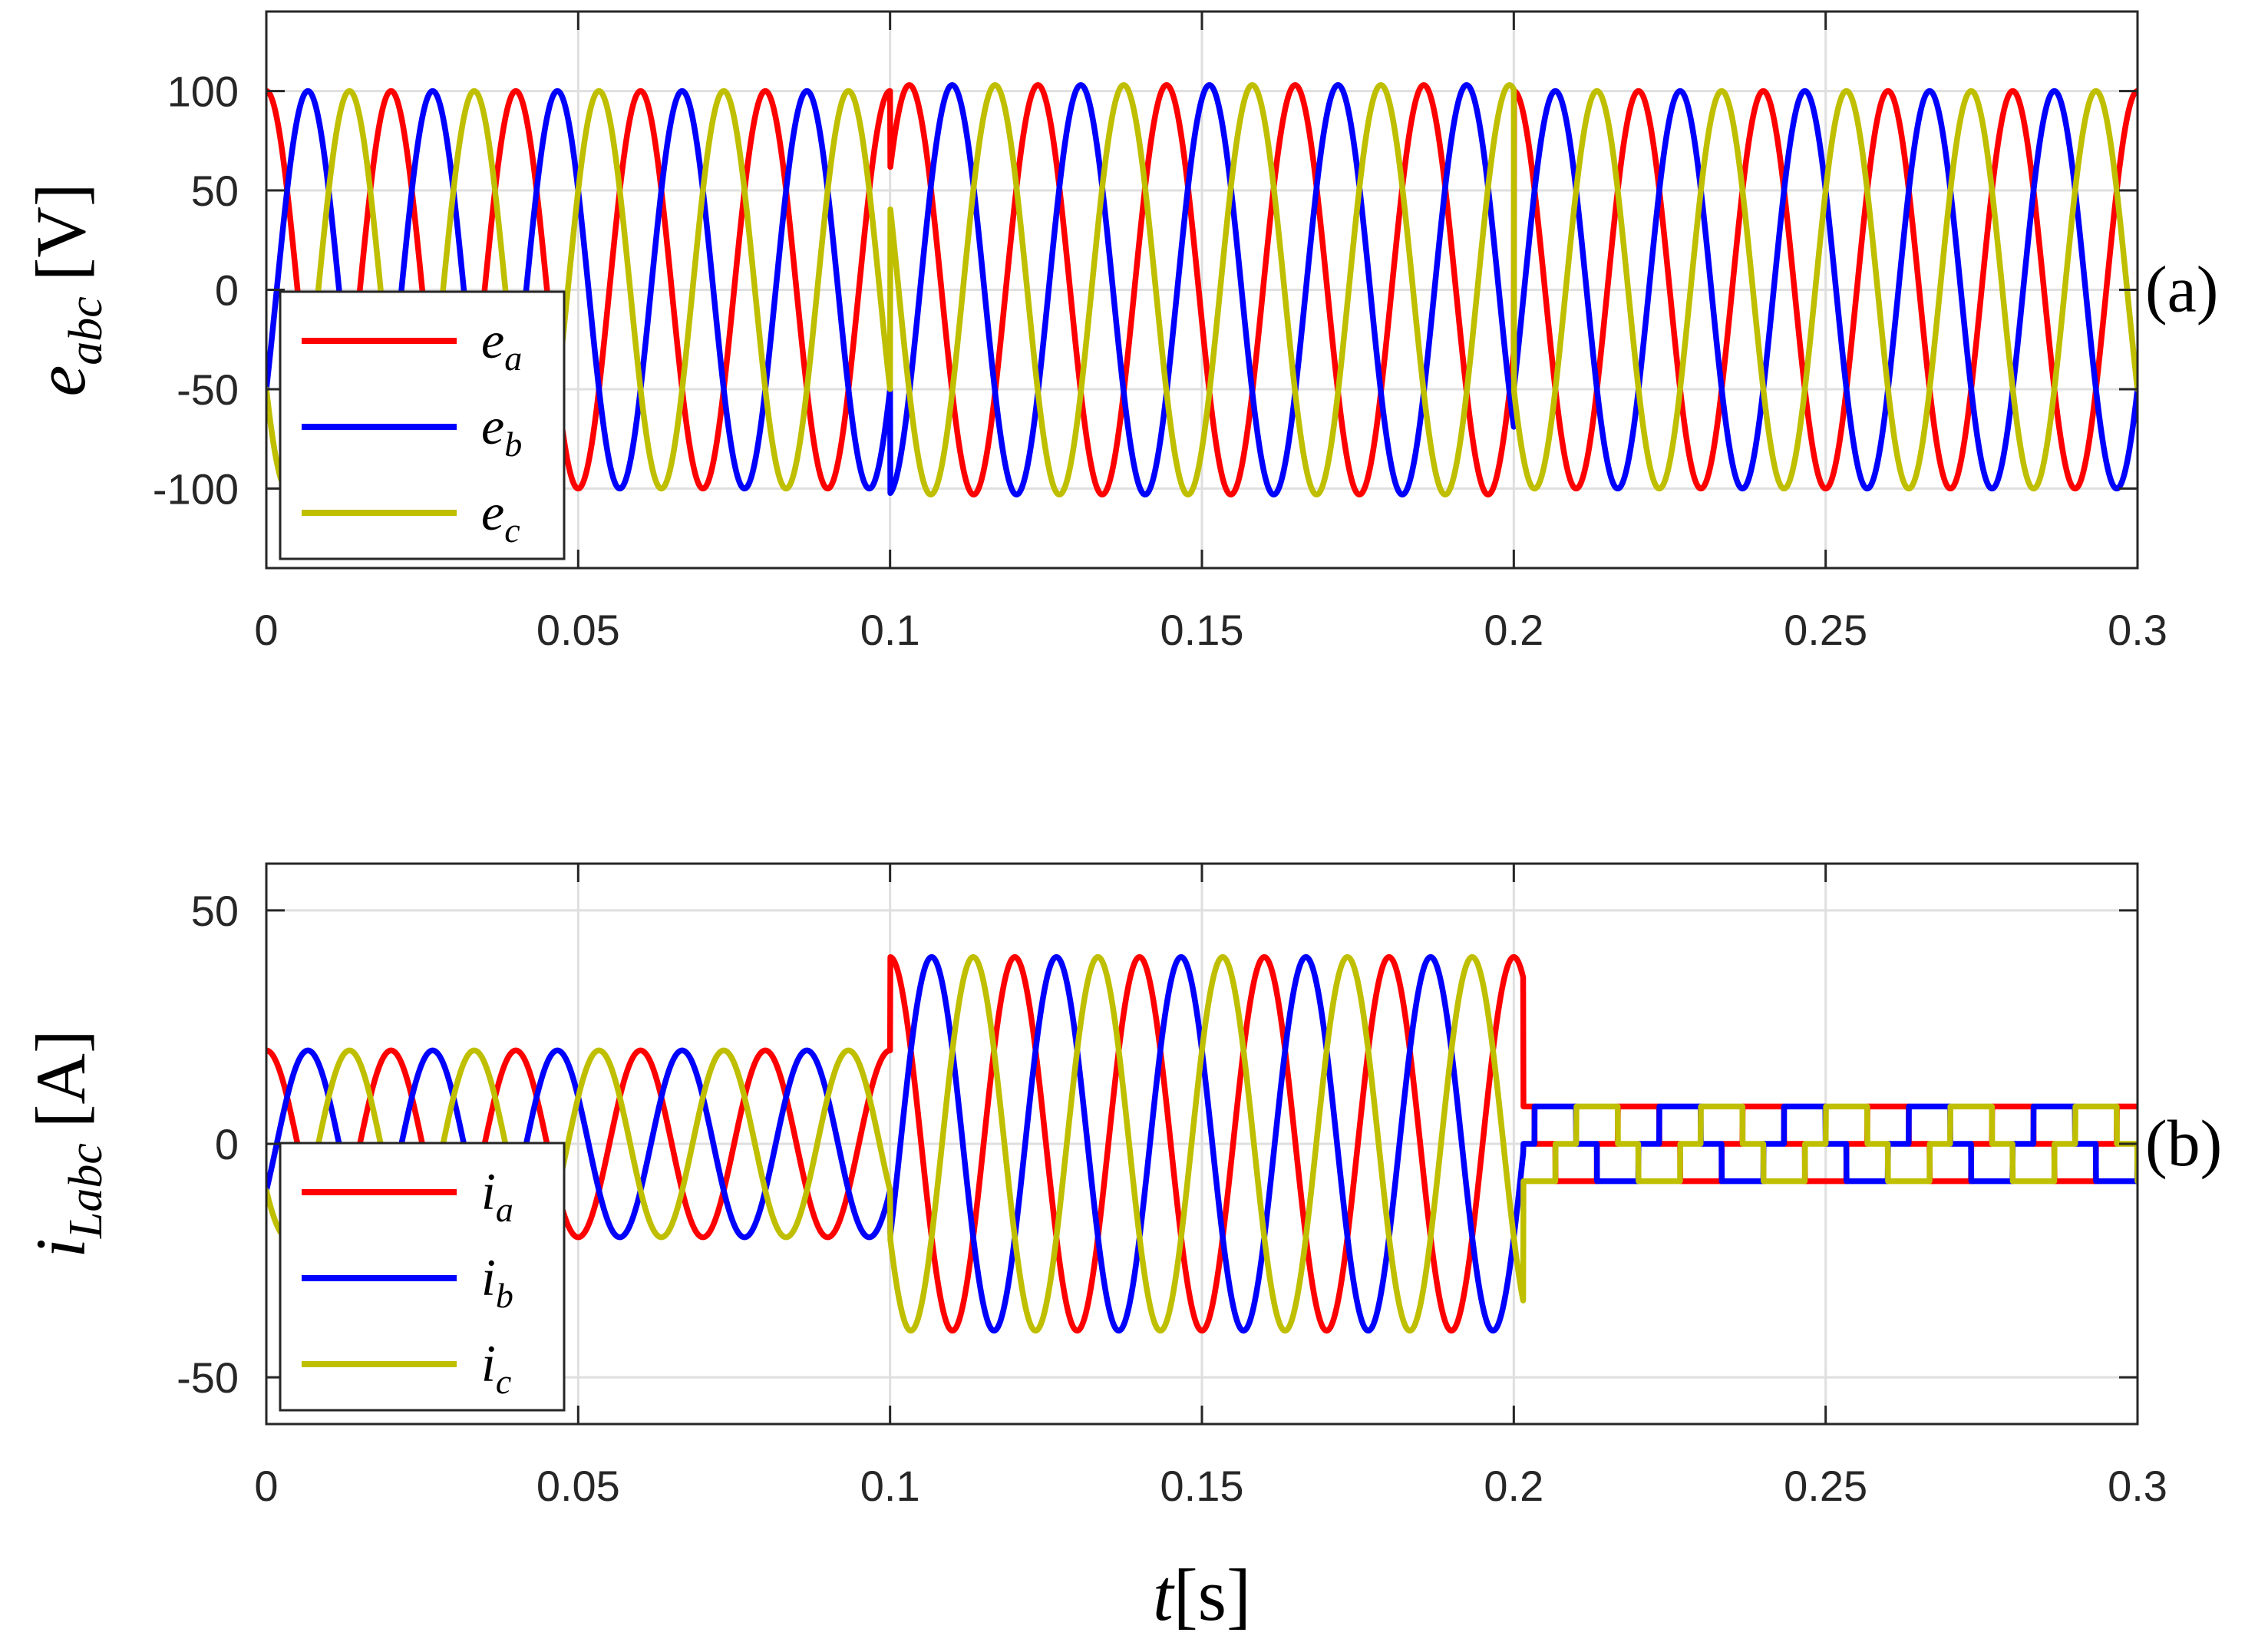 The image size is (2268, 1639). What do you see at coordinates (1212, 1595) in the screenshot?
I see `x-axis-label-unit: [s]` at bounding box center [1212, 1595].